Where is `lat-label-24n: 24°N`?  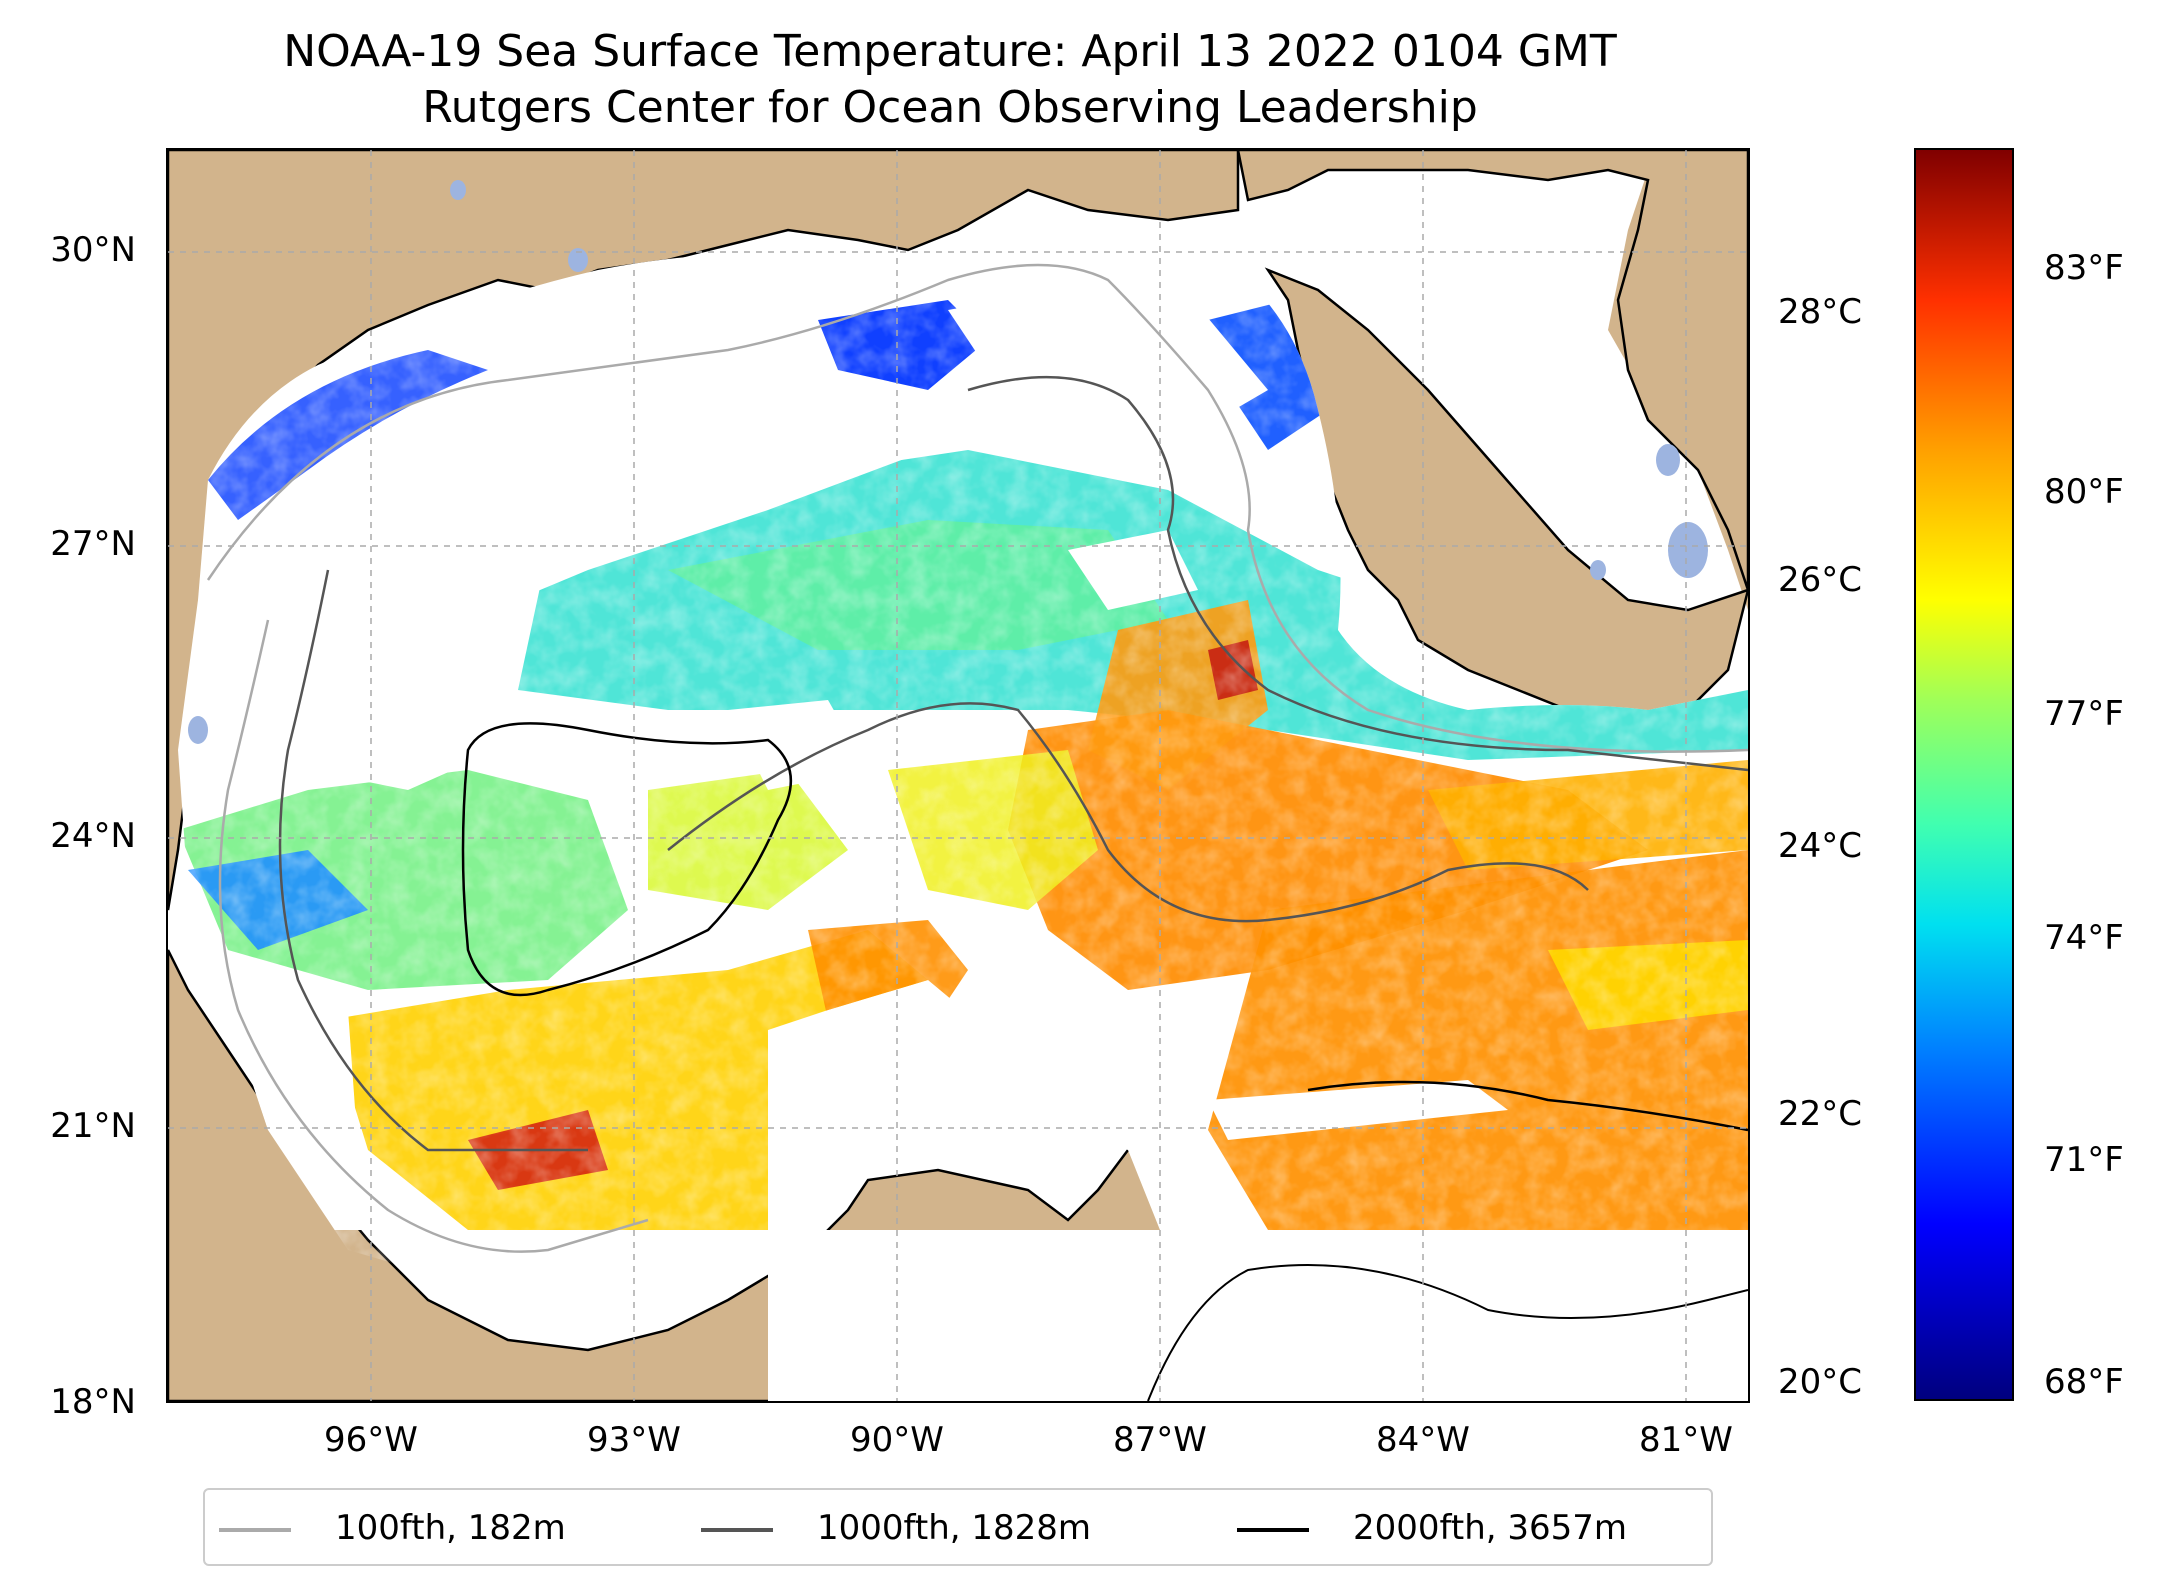 lat-label-24n: 24°N is located at coordinates (93, 836).